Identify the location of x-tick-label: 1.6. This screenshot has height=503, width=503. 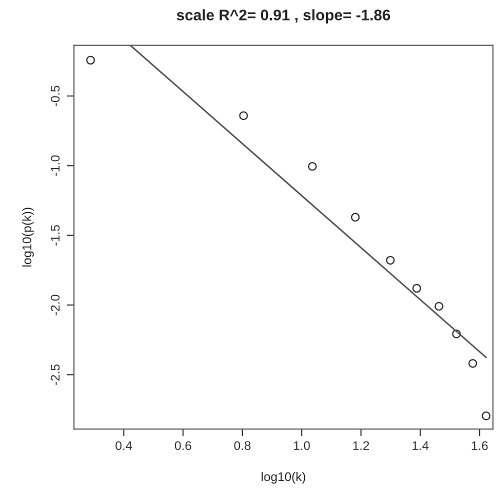
(480, 445).